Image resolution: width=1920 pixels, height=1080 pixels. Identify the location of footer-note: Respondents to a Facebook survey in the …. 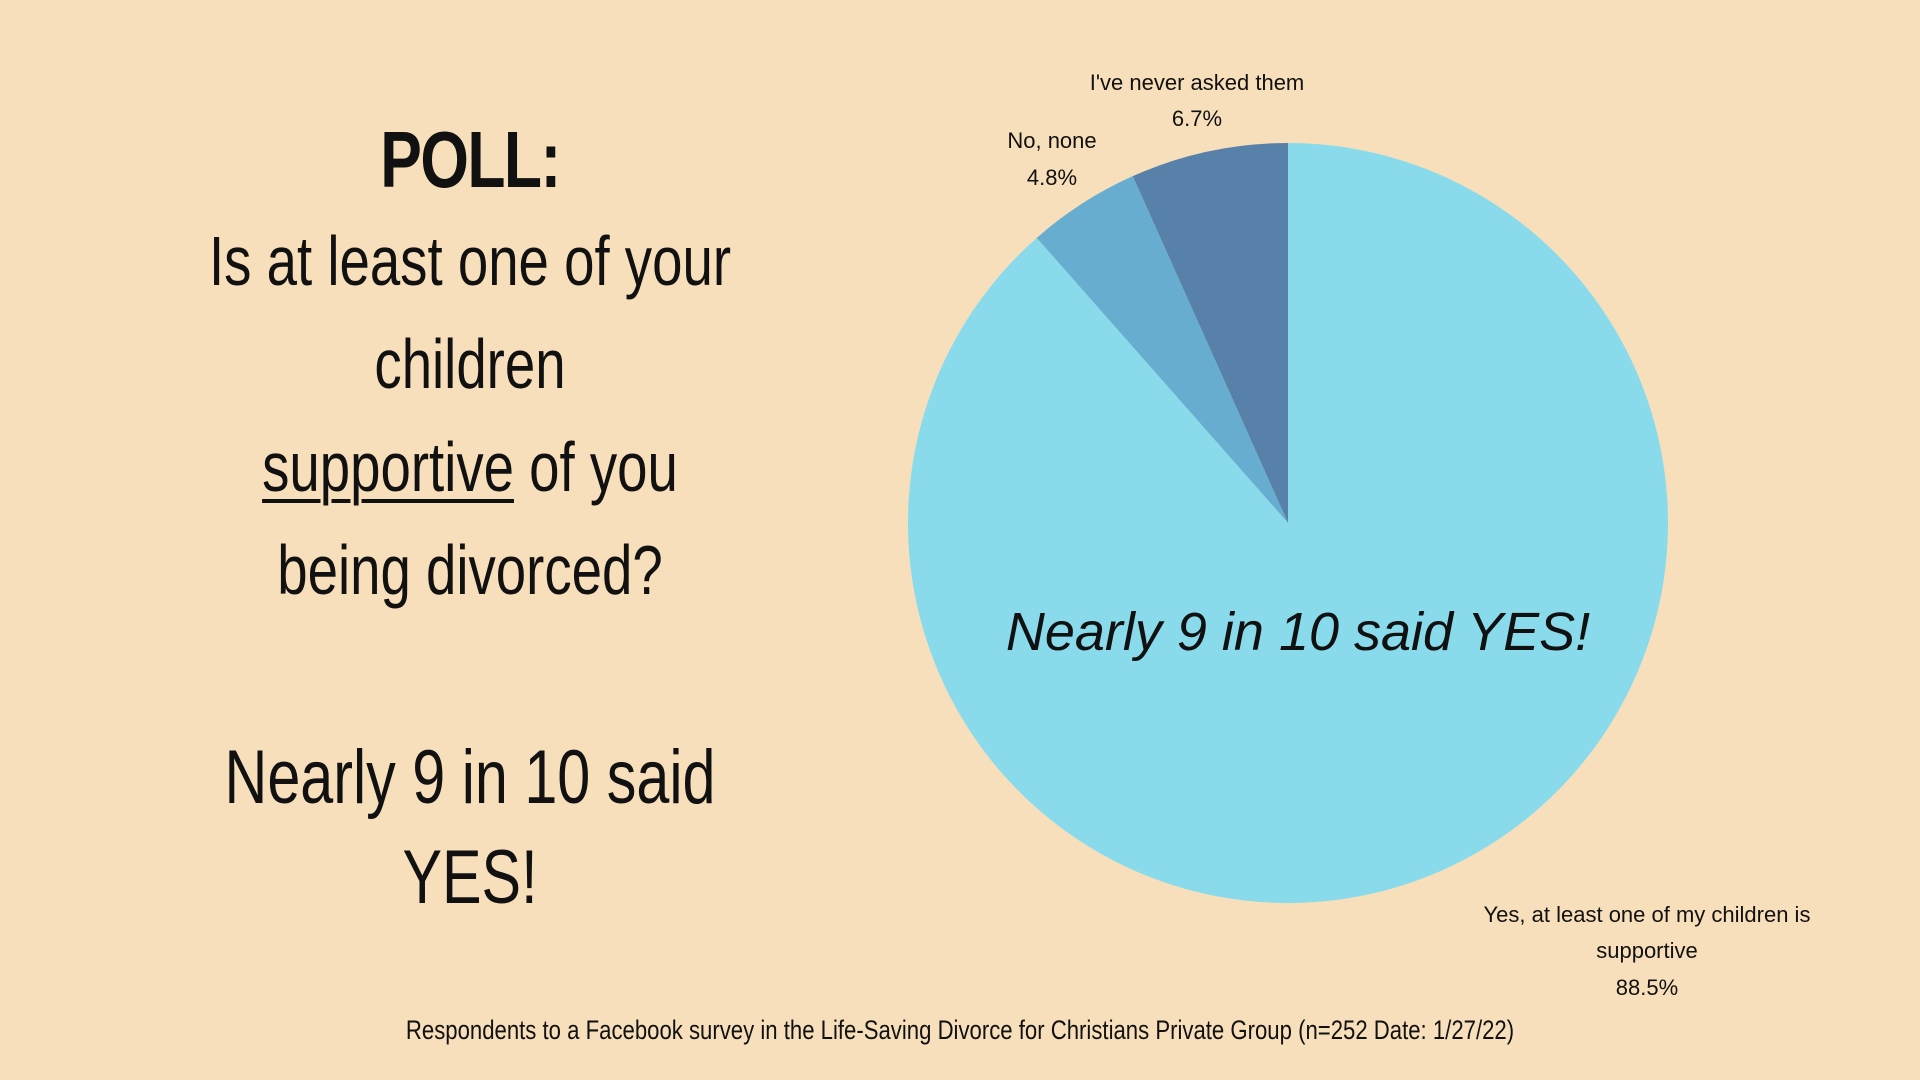
(960, 1030).